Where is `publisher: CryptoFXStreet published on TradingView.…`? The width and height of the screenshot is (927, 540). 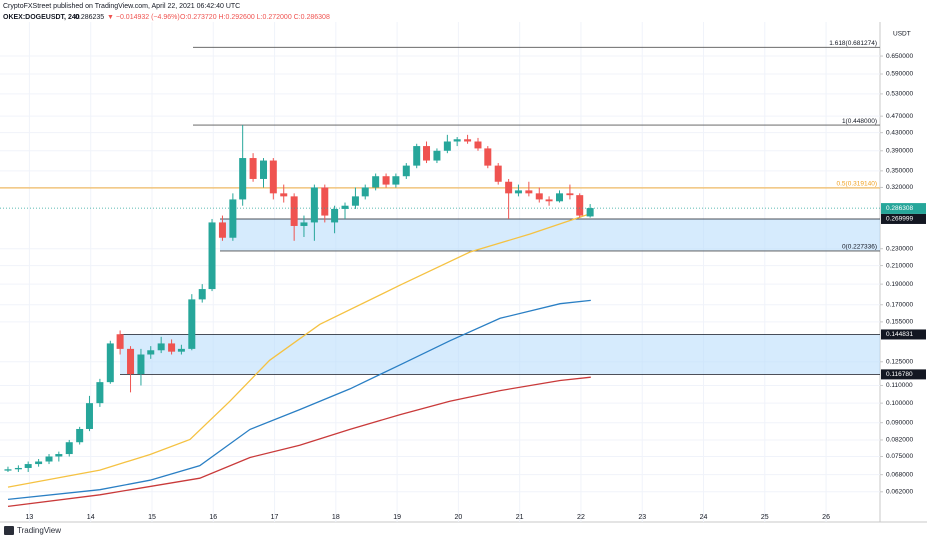
publisher: CryptoFXStreet published on TradingView.… is located at coordinates (121, 6).